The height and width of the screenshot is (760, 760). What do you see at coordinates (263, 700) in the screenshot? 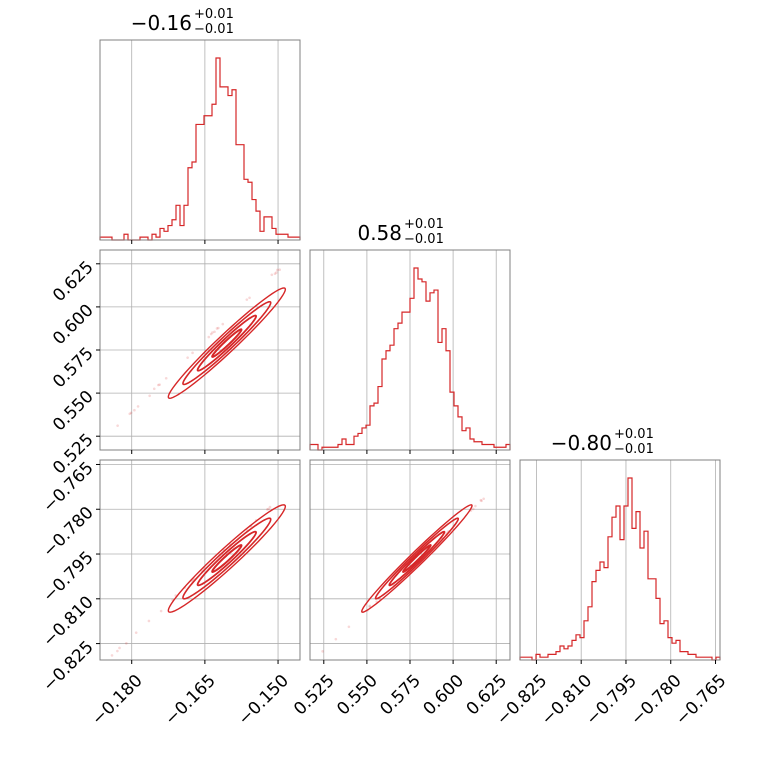
I see `x-tick-label: −0.150` at bounding box center [263, 700].